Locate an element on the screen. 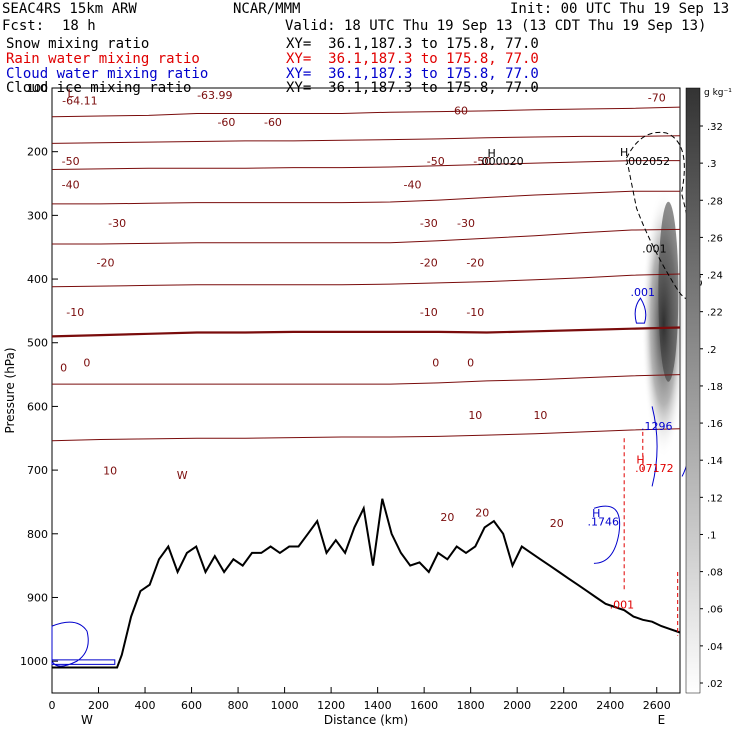 This screenshot has height=740, width=740. x-tick-label: 2400 is located at coordinates (610, 705).